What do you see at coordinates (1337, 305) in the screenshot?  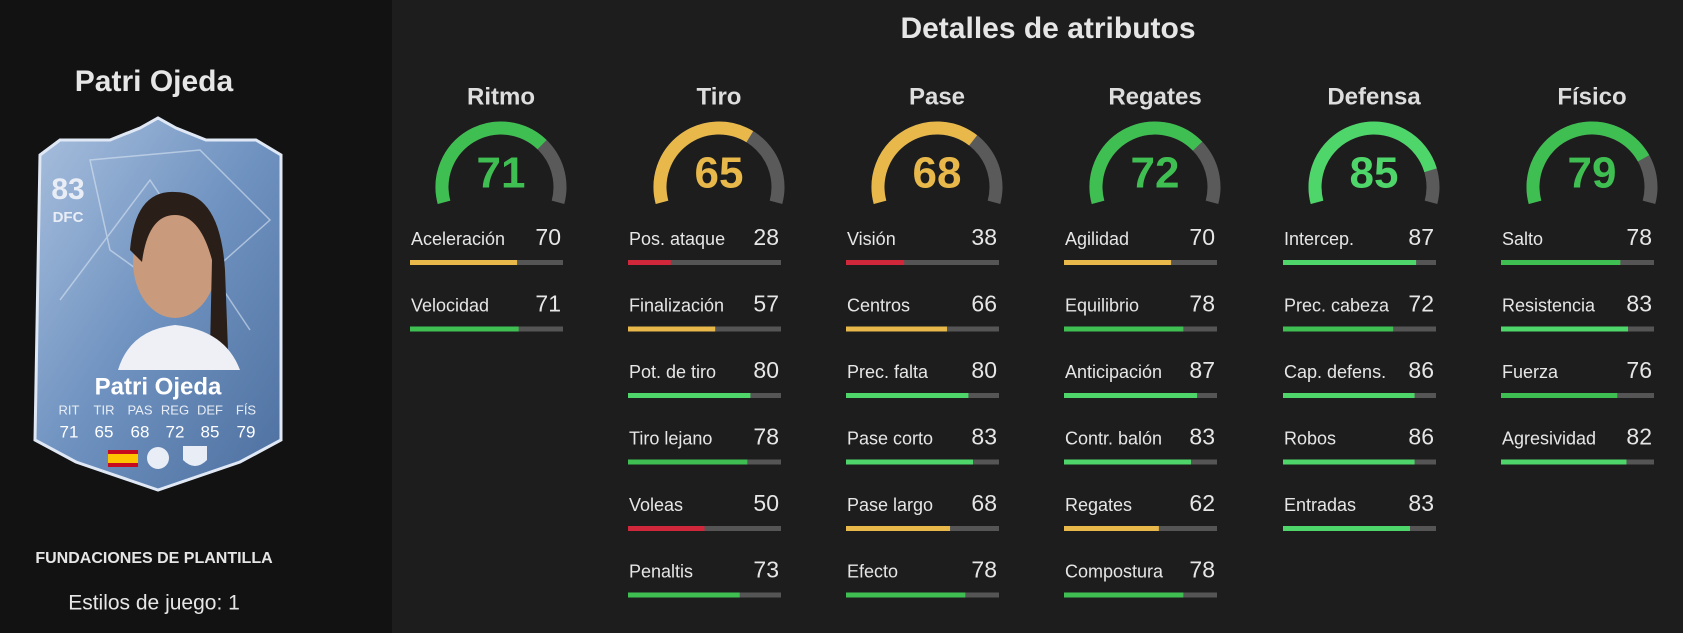 I see `stat-label: Prec. cabeza` at bounding box center [1337, 305].